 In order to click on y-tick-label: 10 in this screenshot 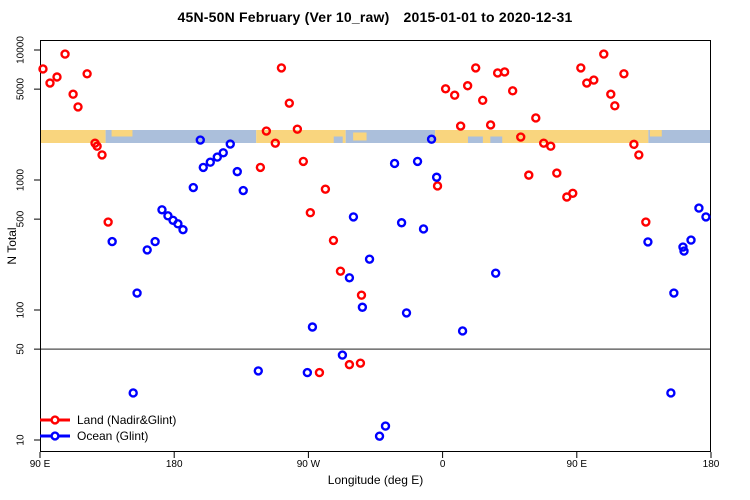, I will do `click(21, 440)`.